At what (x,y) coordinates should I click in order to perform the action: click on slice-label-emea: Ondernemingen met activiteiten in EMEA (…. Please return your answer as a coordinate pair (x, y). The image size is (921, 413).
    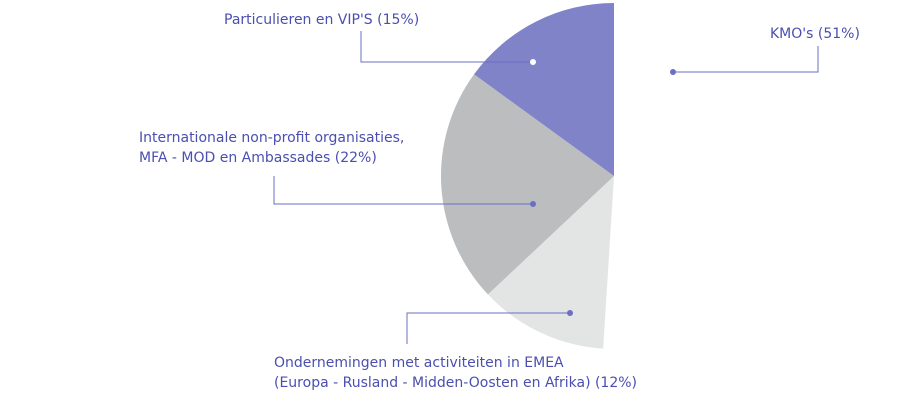
    Looking at the image, I should click on (455, 373).